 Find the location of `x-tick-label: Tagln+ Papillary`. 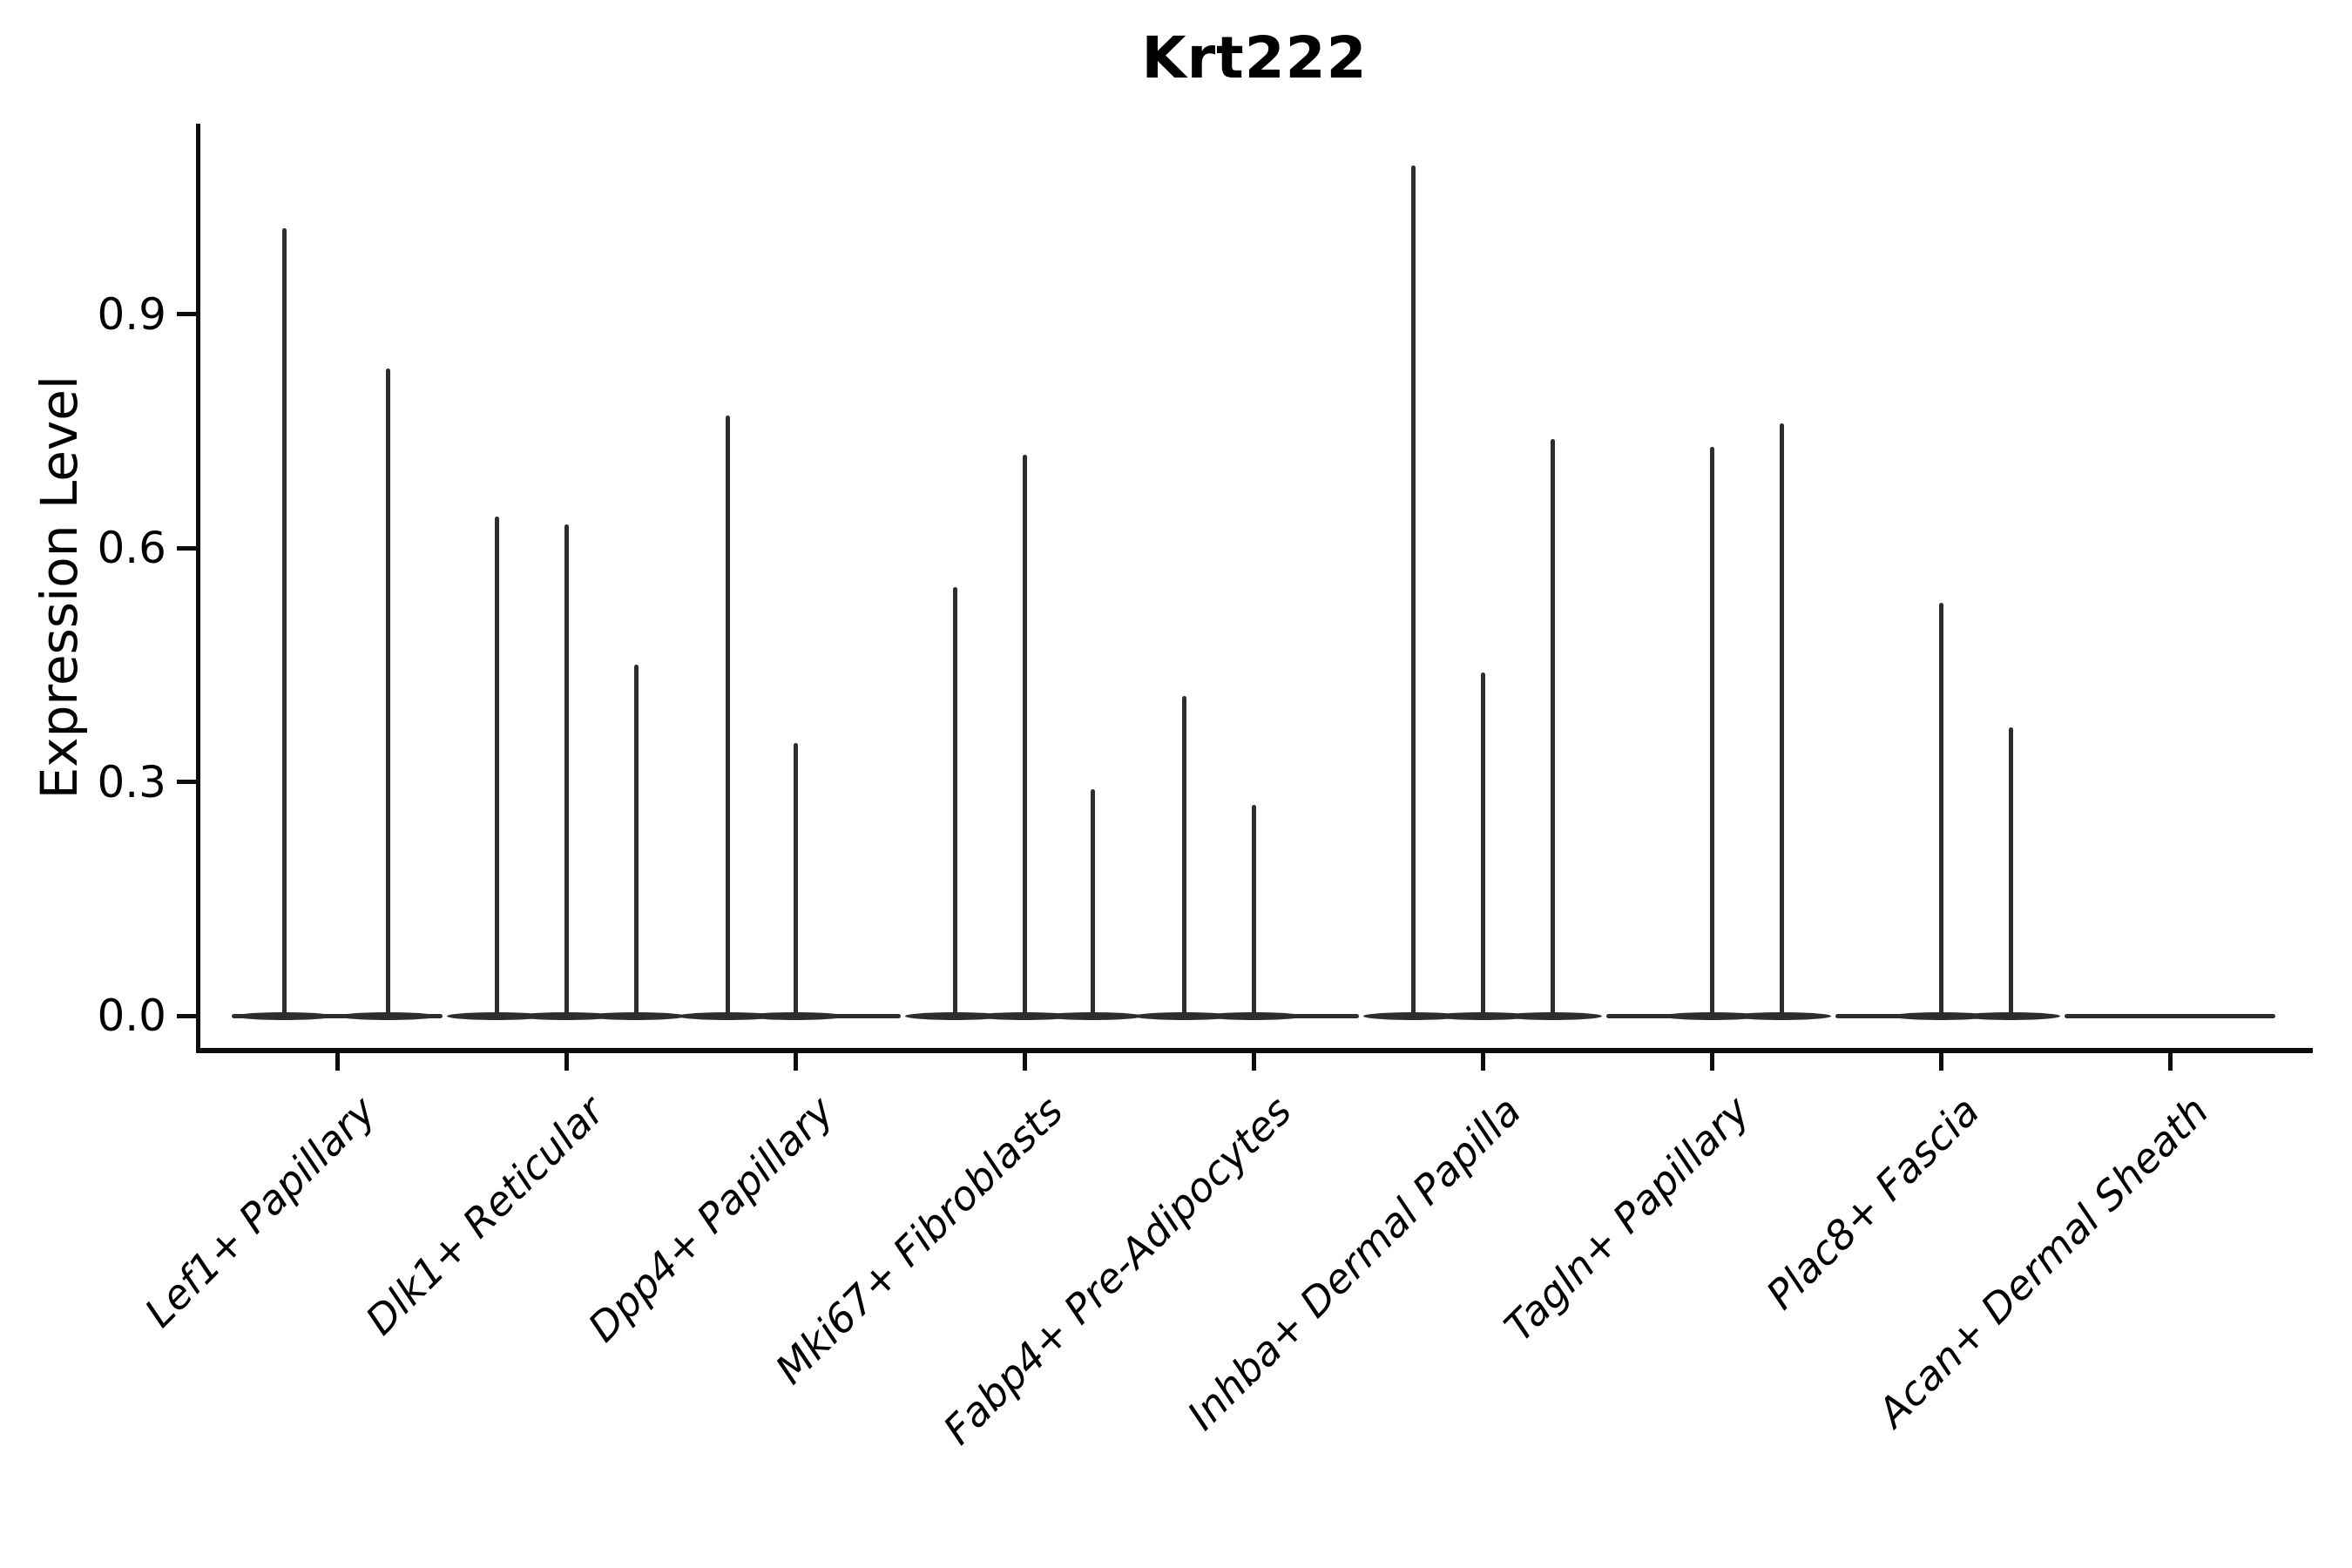

x-tick-label: Tagln+ Papillary is located at coordinates (1627, 1219).